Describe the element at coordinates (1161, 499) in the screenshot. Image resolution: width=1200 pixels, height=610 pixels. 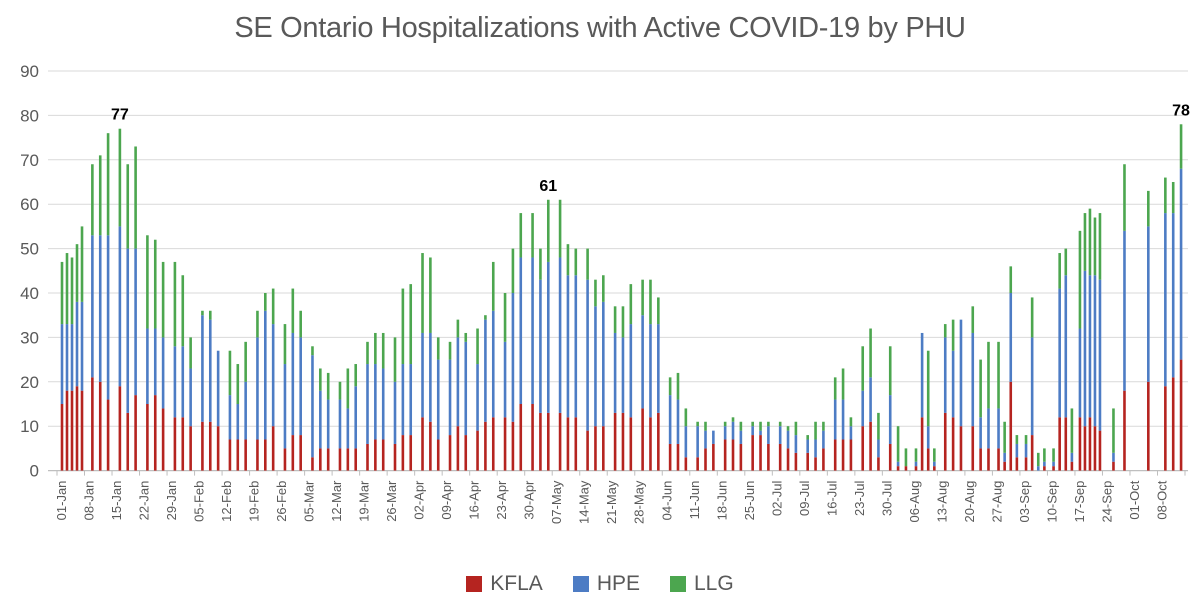
I see `x-axis-tick-label: 08-Oct` at that location.